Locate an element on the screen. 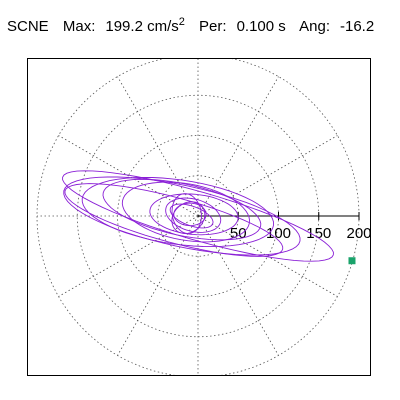 The image size is (400, 400). angle-value: -16.2 is located at coordinates (357, 26).